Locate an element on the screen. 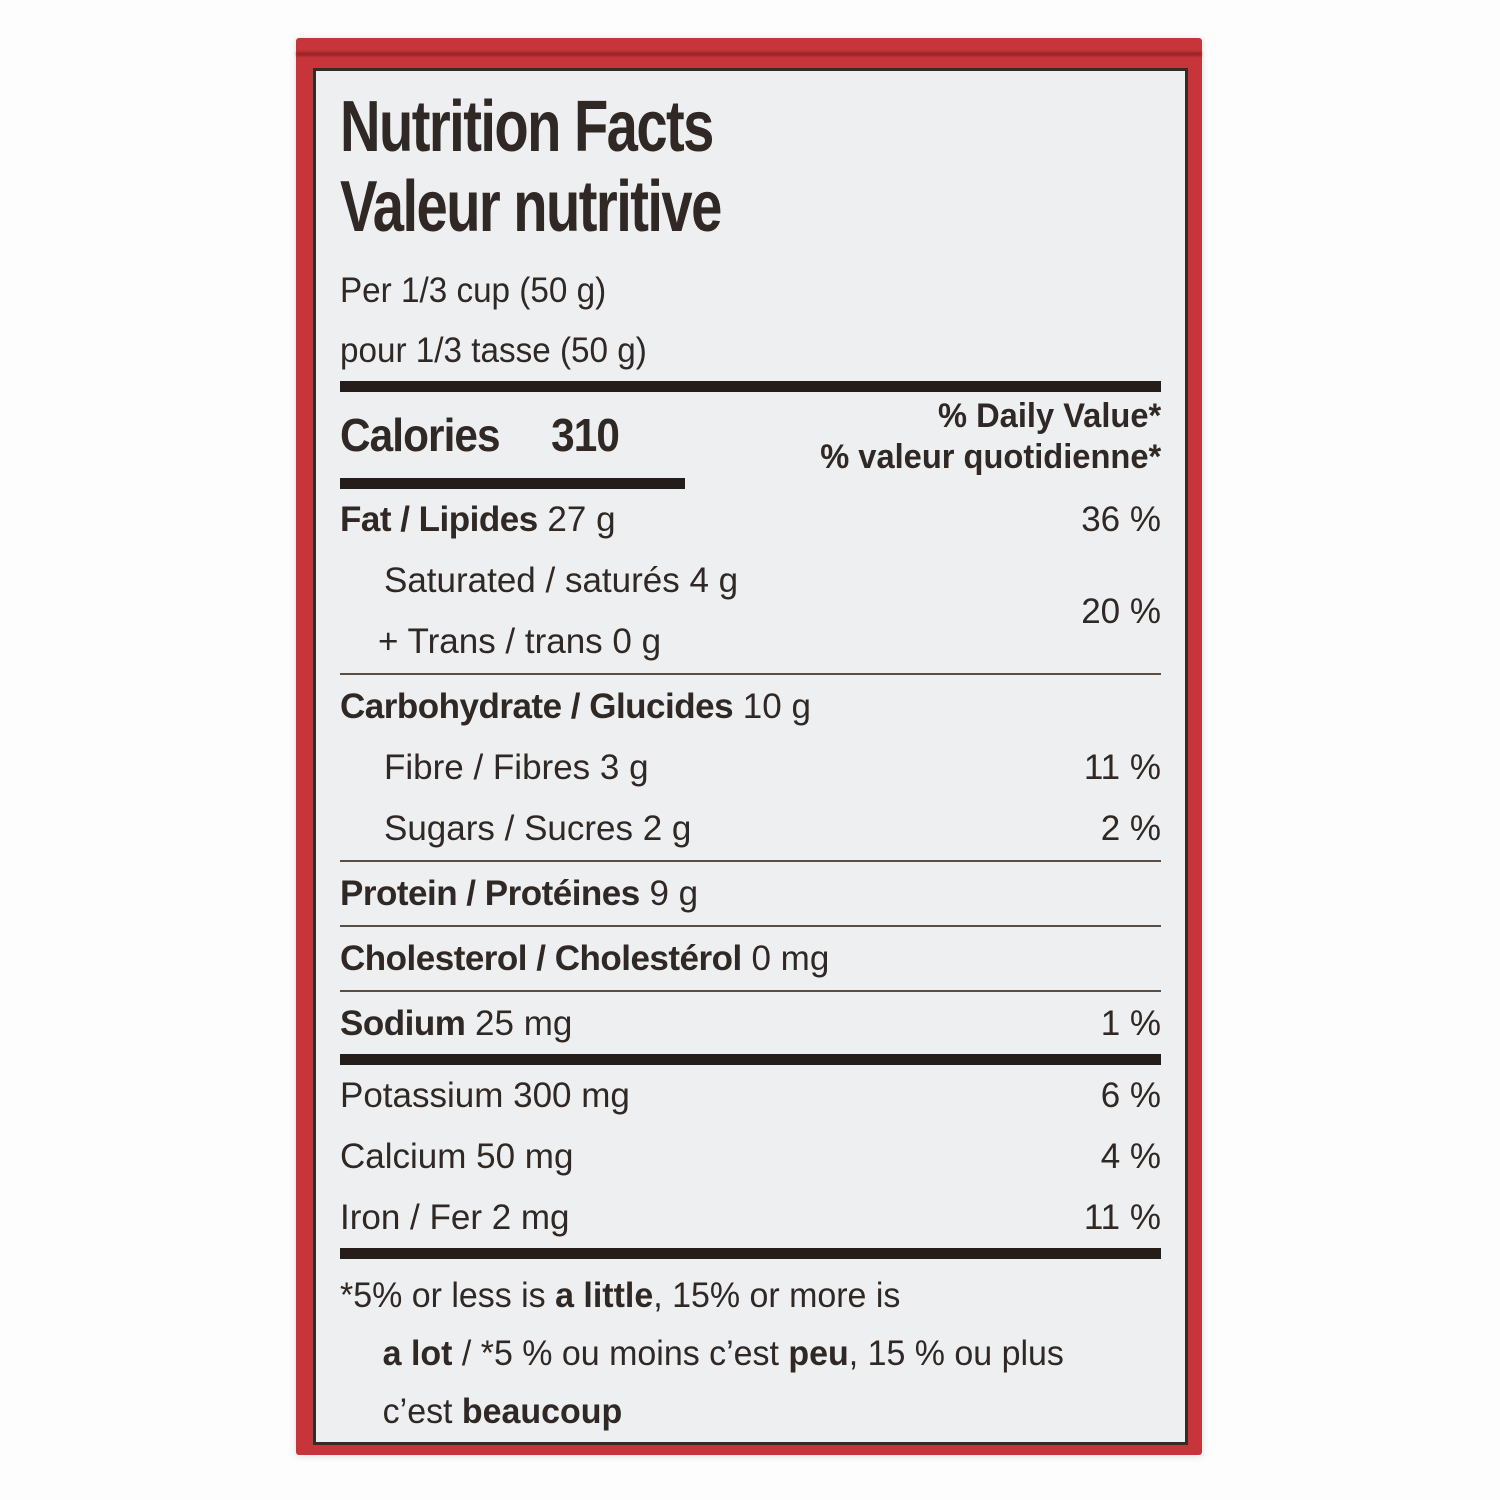 The image size is (1500, 1500). title-en: Nutrition Facts is located at coordinates (527, 127).